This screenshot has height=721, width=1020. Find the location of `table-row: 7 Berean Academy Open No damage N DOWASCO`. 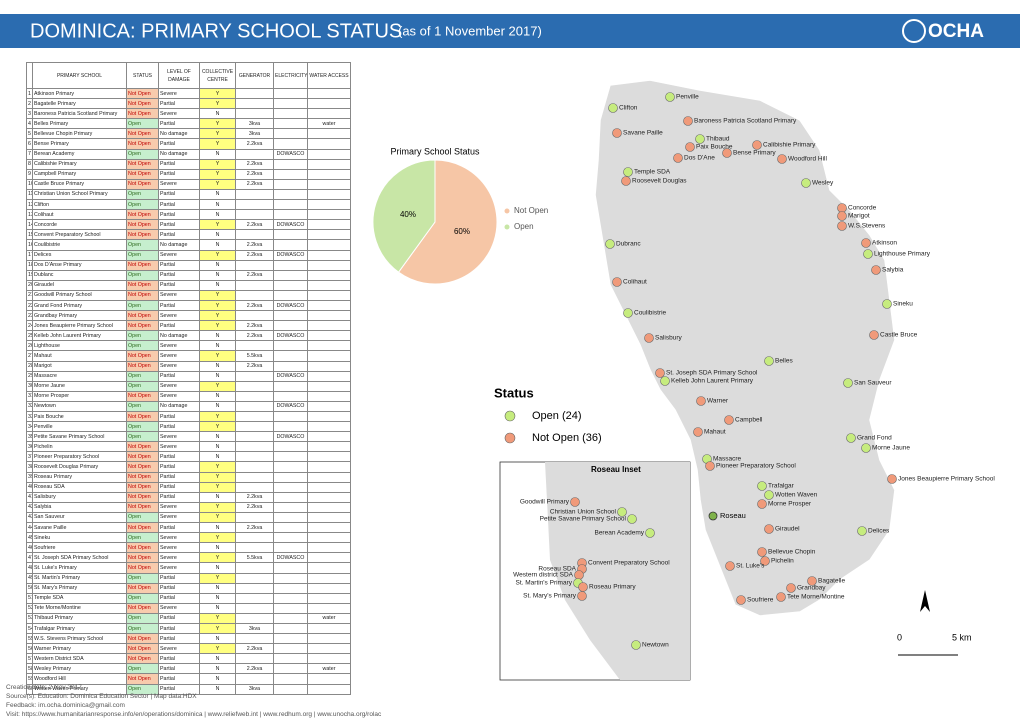

table-row: 7 Berean Academy Open No damage N DOWASCO is located at coordinates (188, 154).